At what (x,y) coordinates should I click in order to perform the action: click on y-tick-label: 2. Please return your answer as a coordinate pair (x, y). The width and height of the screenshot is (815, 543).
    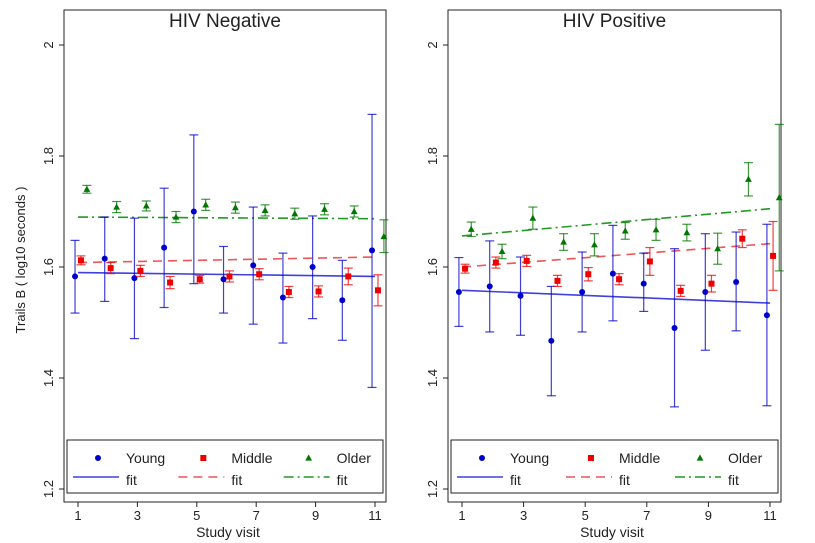
    Looking at the image, I should click on (432, 44).